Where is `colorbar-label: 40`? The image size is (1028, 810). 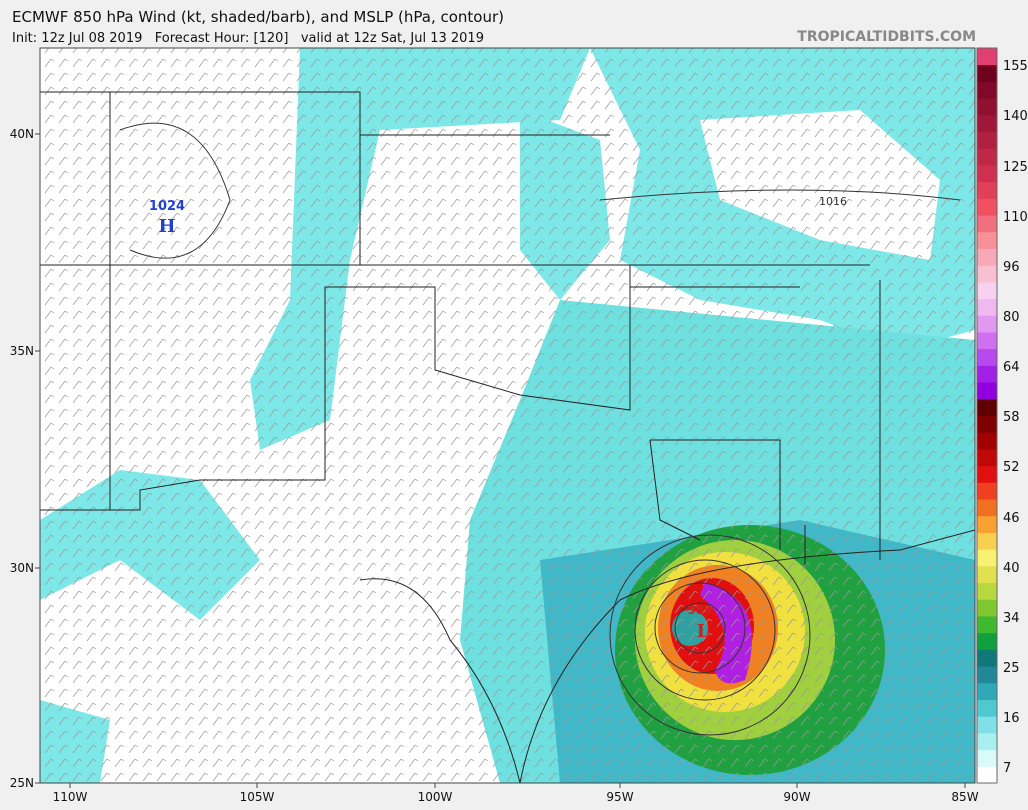 colorbar-label: 40 is located at coordinates (1011, 568).